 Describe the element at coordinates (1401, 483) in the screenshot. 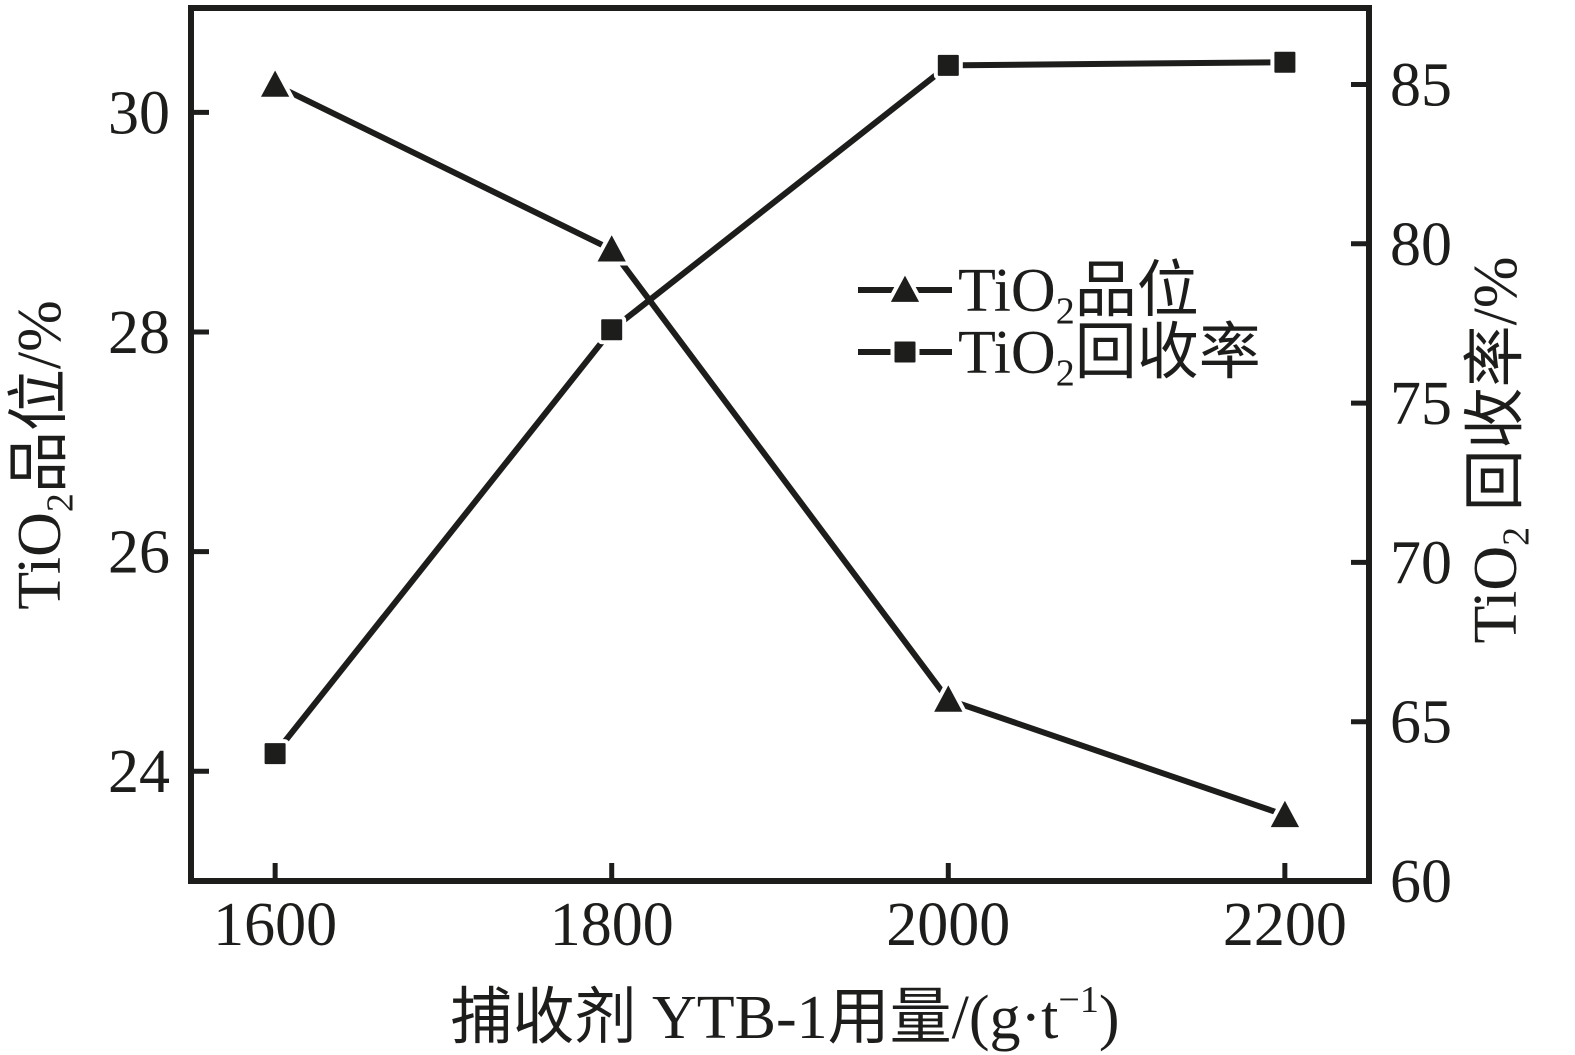

I see `y-axis-right: 60 65 70 75 80 85` at that location.